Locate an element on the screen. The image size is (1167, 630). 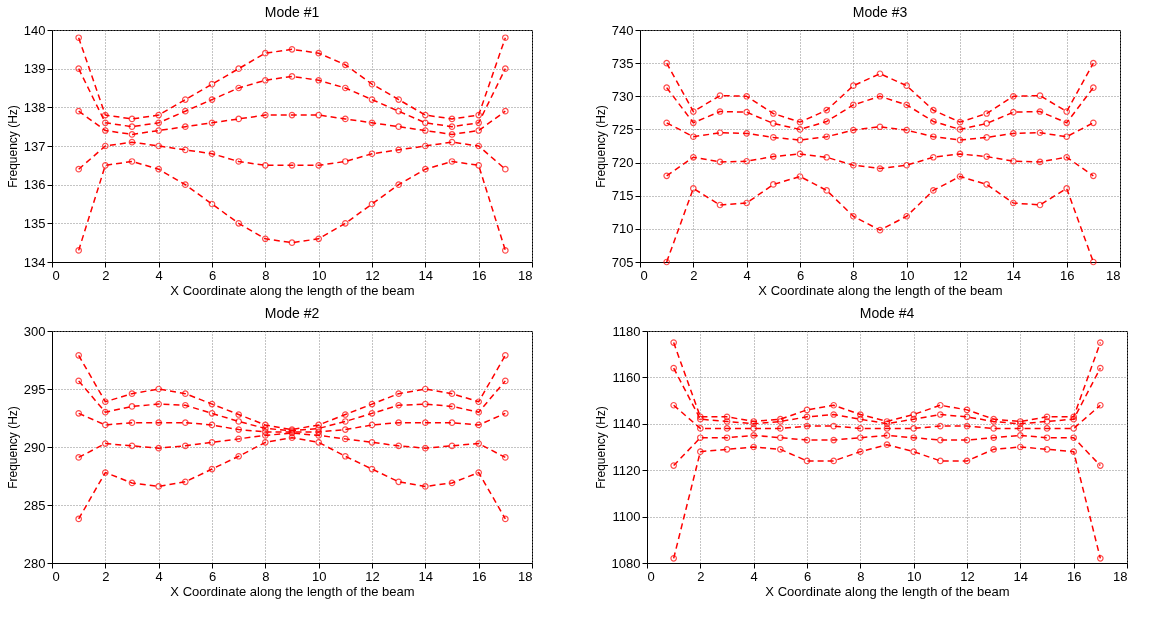
y-tick-label: 730 is located at coordinates (622, 96).